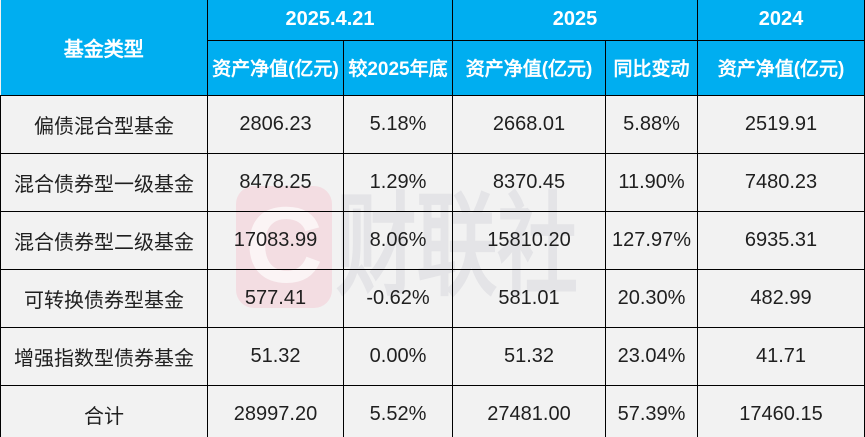 The width and height of the screenshot is (865, 437). Describe the element at coordinates (529, 68) in the screenshot. I see `header-nav-2025: 资产净值(亿元)` at that location.